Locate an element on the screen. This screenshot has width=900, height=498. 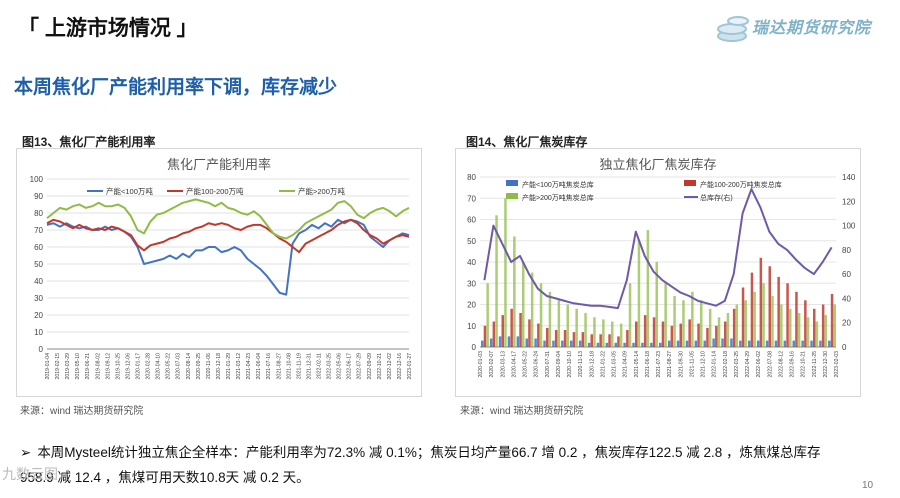
x-tick-label: 2022-04-29 is located at coordinates (748, 364).